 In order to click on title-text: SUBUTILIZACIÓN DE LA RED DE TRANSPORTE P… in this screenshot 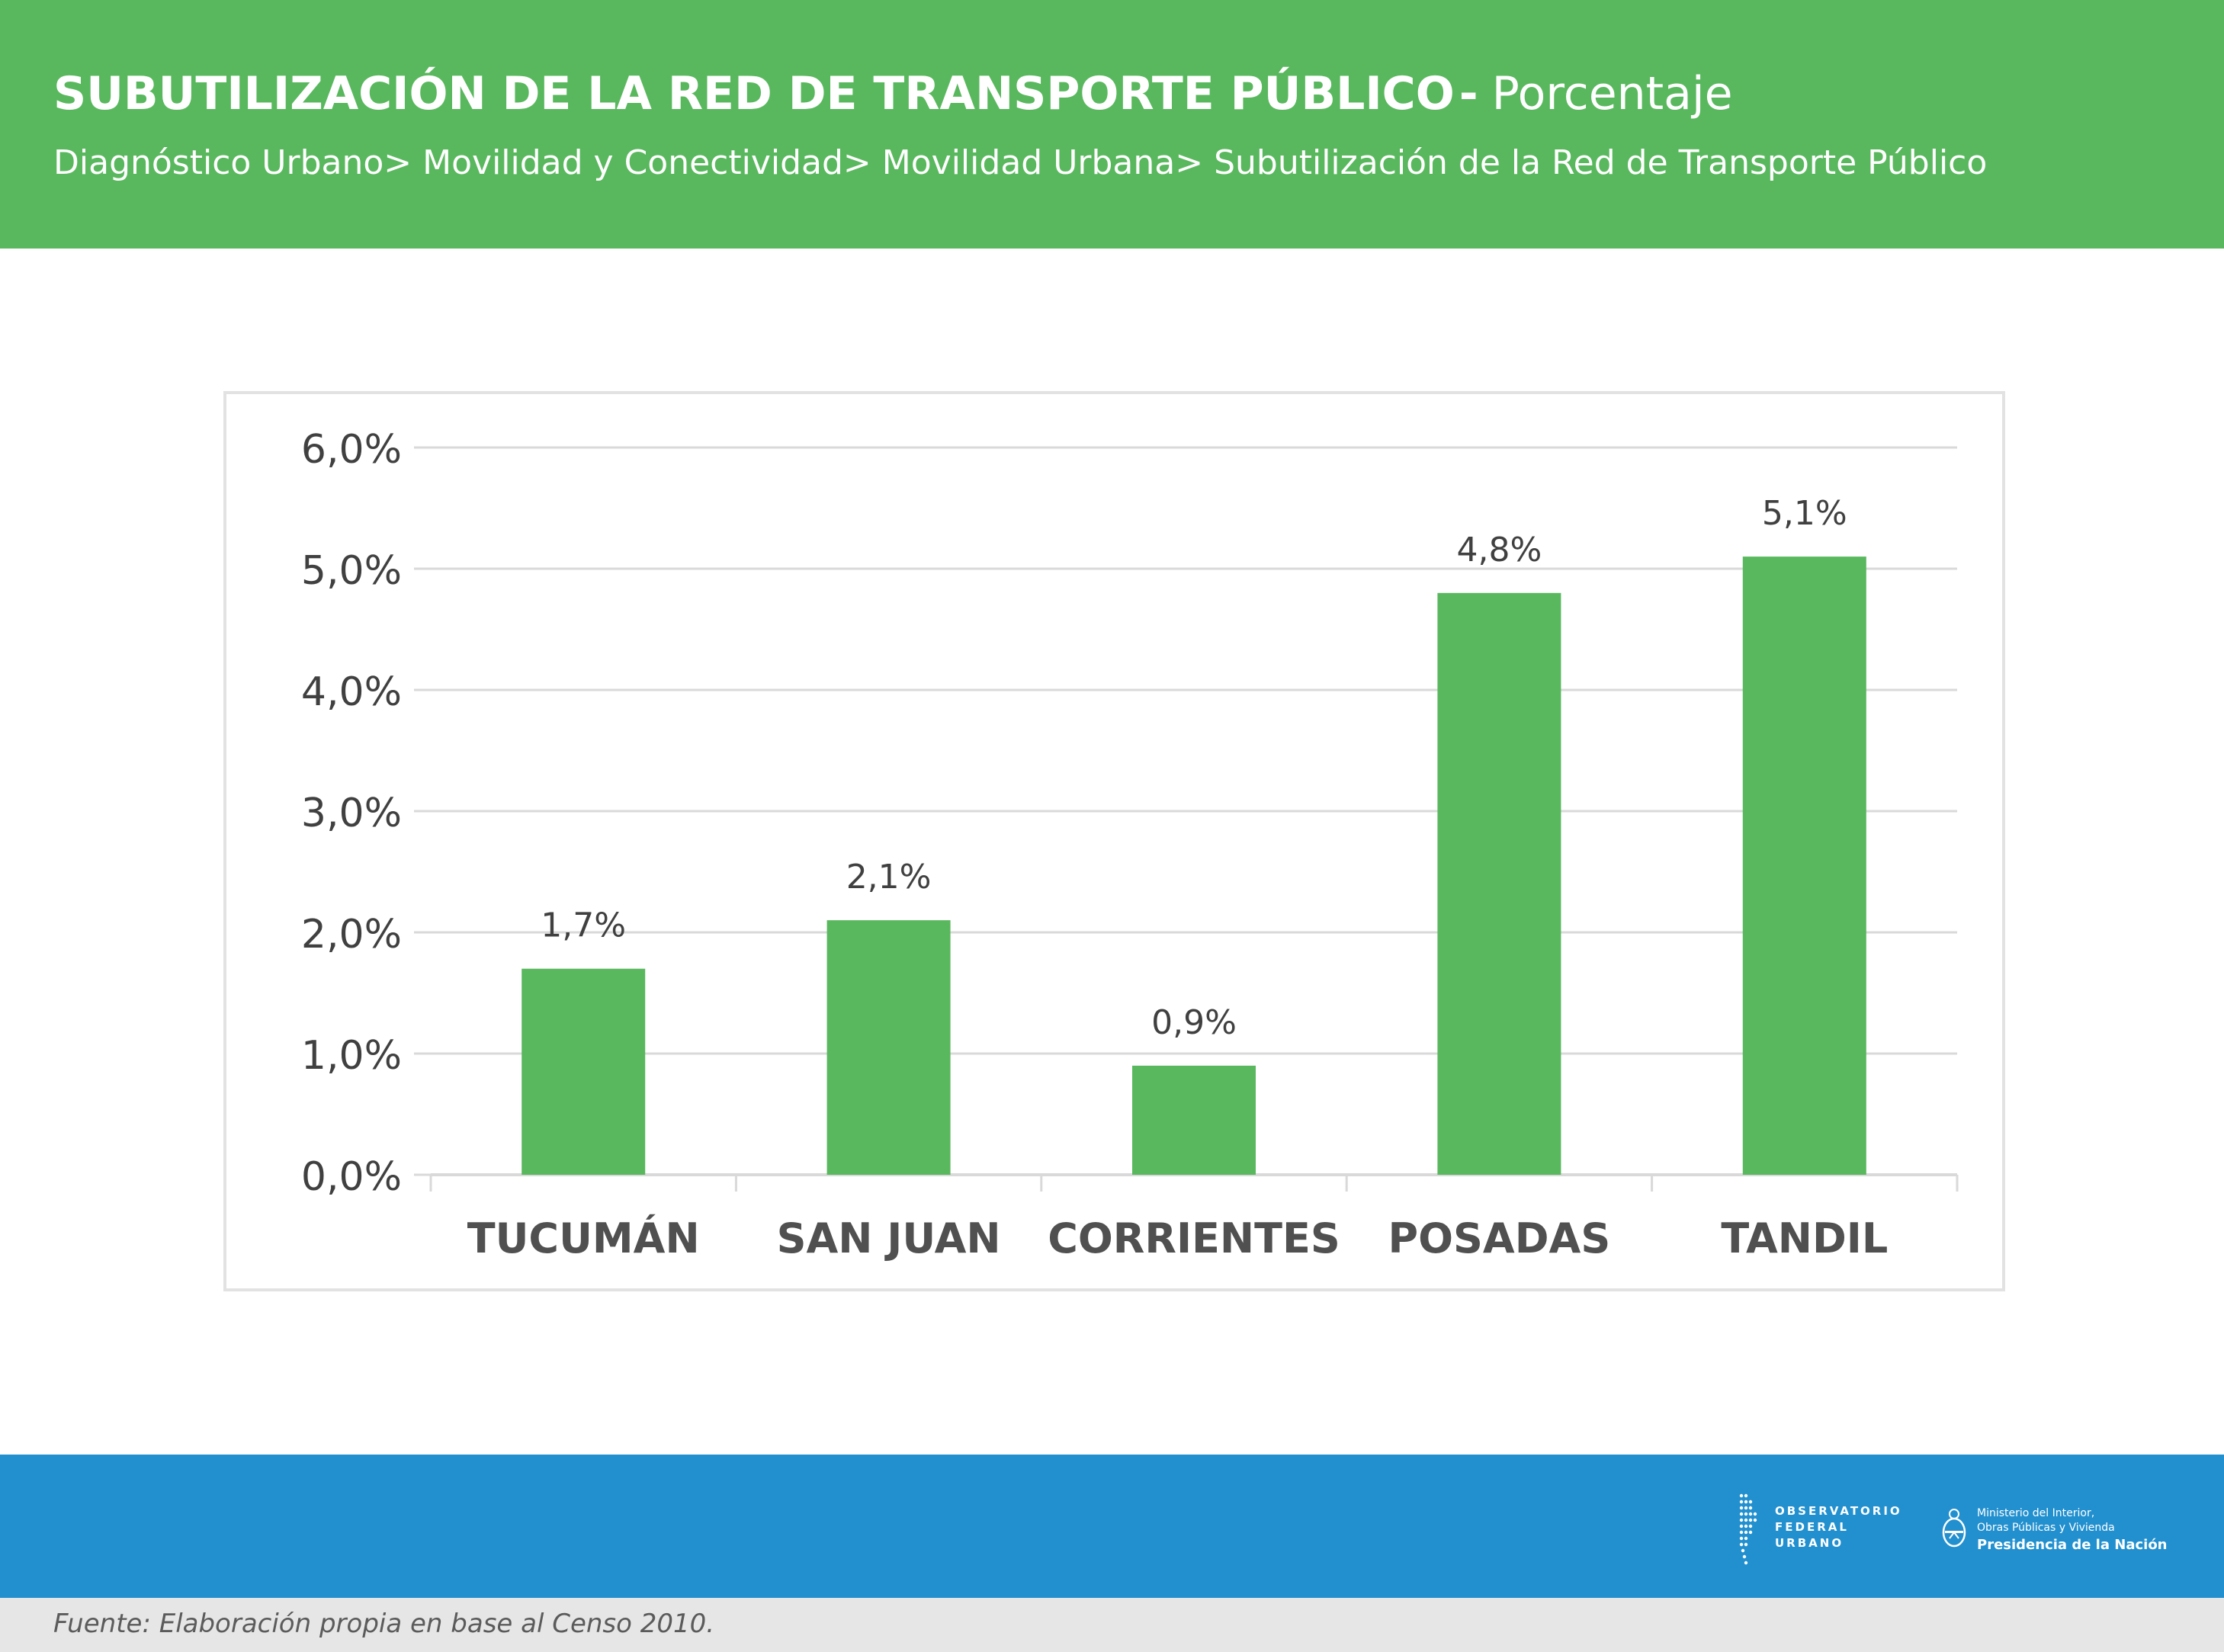, I will do `click(754, 93)`.